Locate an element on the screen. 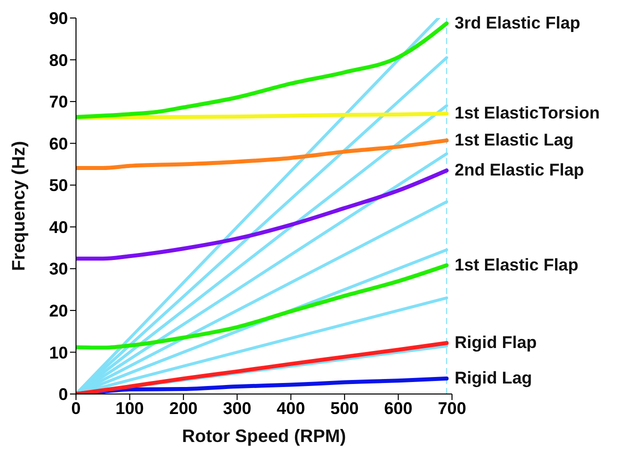 The width and height of the screenshot is (630, 460). y-tick-label: 60 is located at coordinates (58, 144).